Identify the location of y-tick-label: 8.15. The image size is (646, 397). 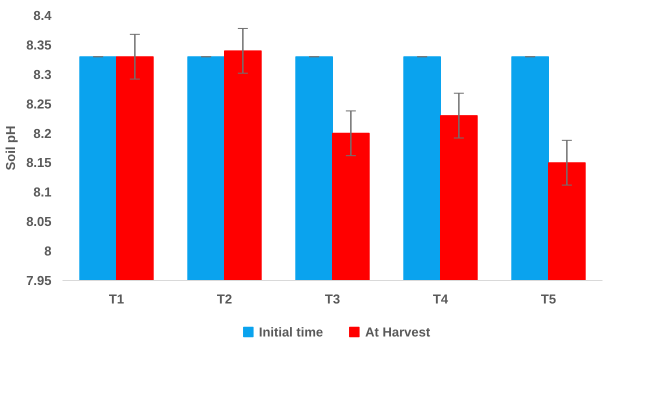
(39, 162).